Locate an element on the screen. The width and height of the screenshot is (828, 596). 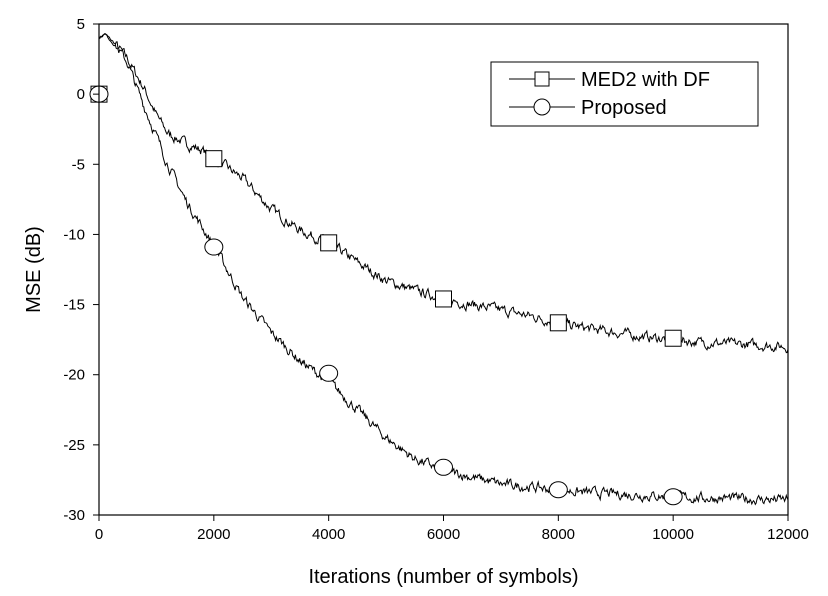
x-tick-label-0: 0 is located at coordinates (99, 534).